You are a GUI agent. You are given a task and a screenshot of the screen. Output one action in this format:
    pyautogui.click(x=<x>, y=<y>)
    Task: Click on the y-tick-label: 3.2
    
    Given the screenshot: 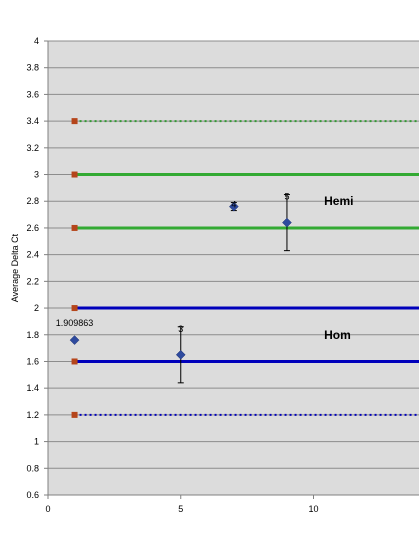 What is the action you would take?
    pyautogui.click(x=32, y=148)
    